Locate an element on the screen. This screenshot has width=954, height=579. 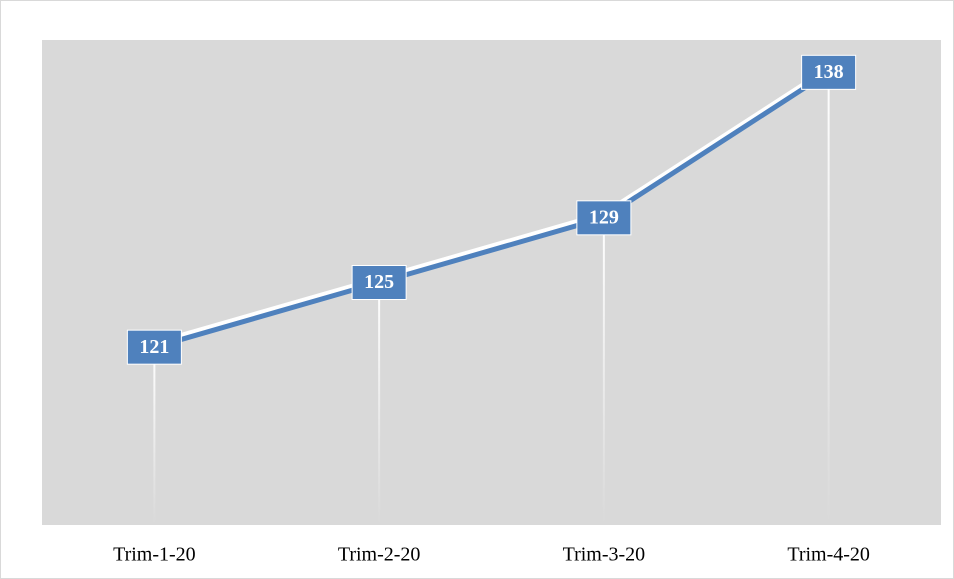
x-tick-label: Trim-4-20 is located at coordinates (828, 555).